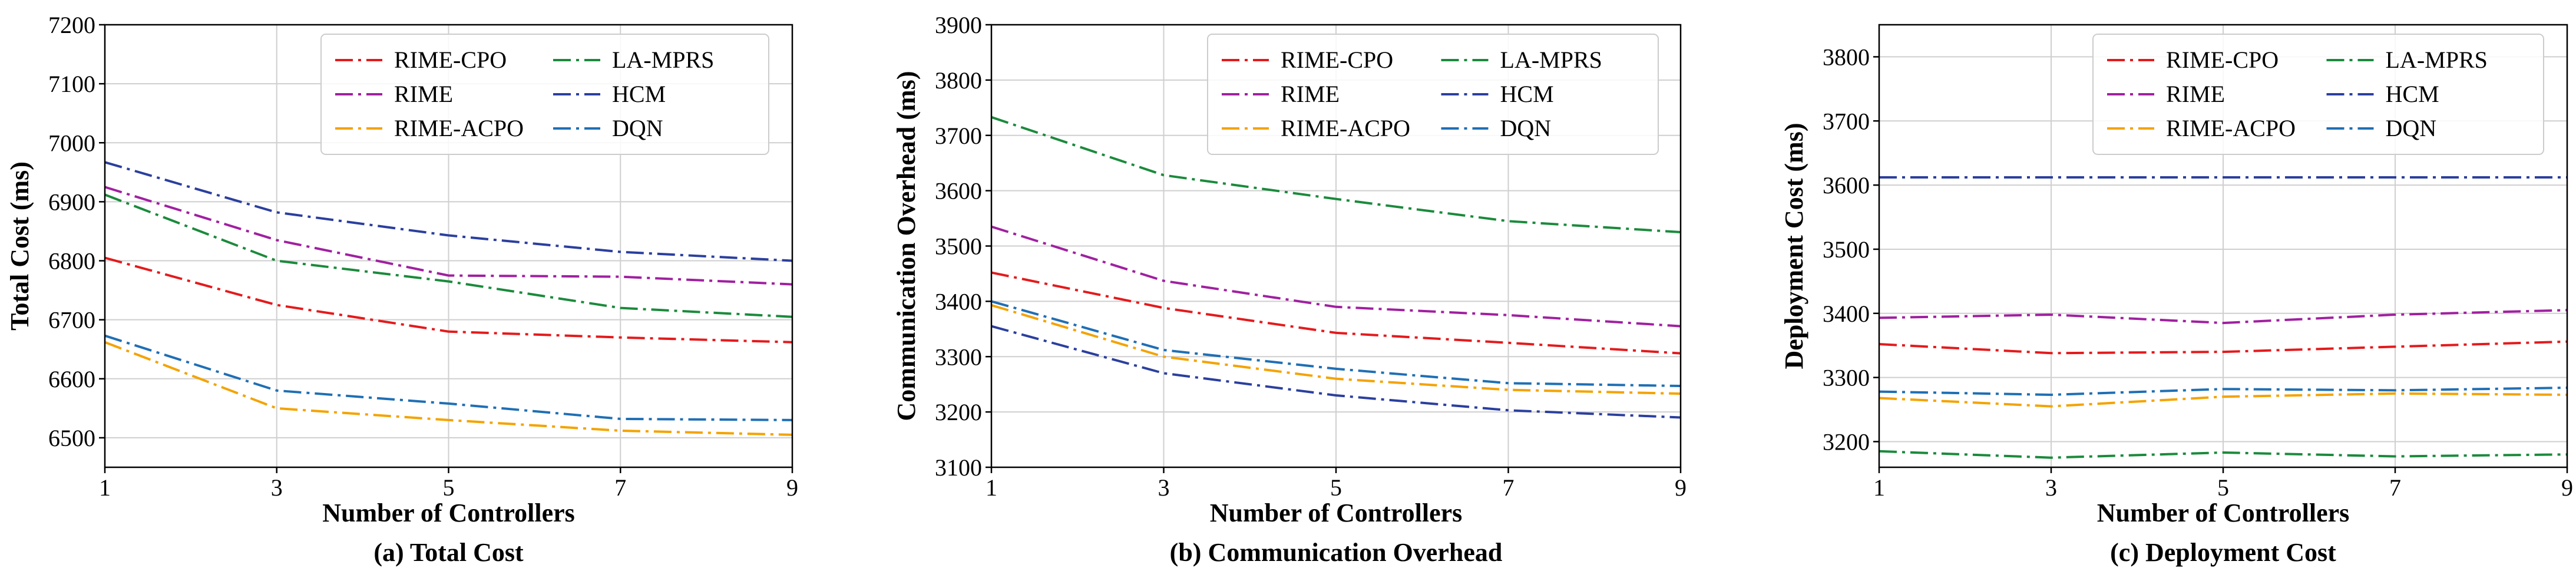  Describe the element at coordinates (71, 84) in the screenshot. I see `y-tick-label: 7100` at that location.